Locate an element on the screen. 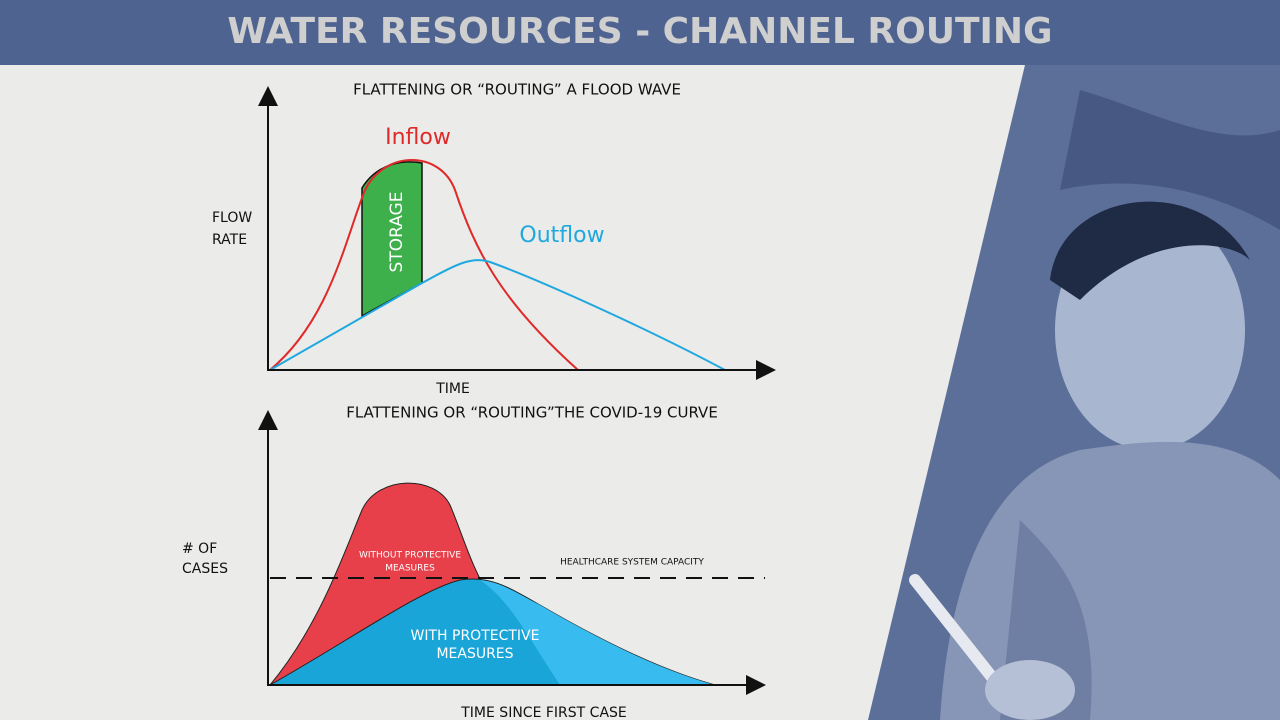 The image size is (1280, 720). diagram-title: FLATTENING OR “ROUTING” A FLOOD WAVE is located at coordinates (517, 90).